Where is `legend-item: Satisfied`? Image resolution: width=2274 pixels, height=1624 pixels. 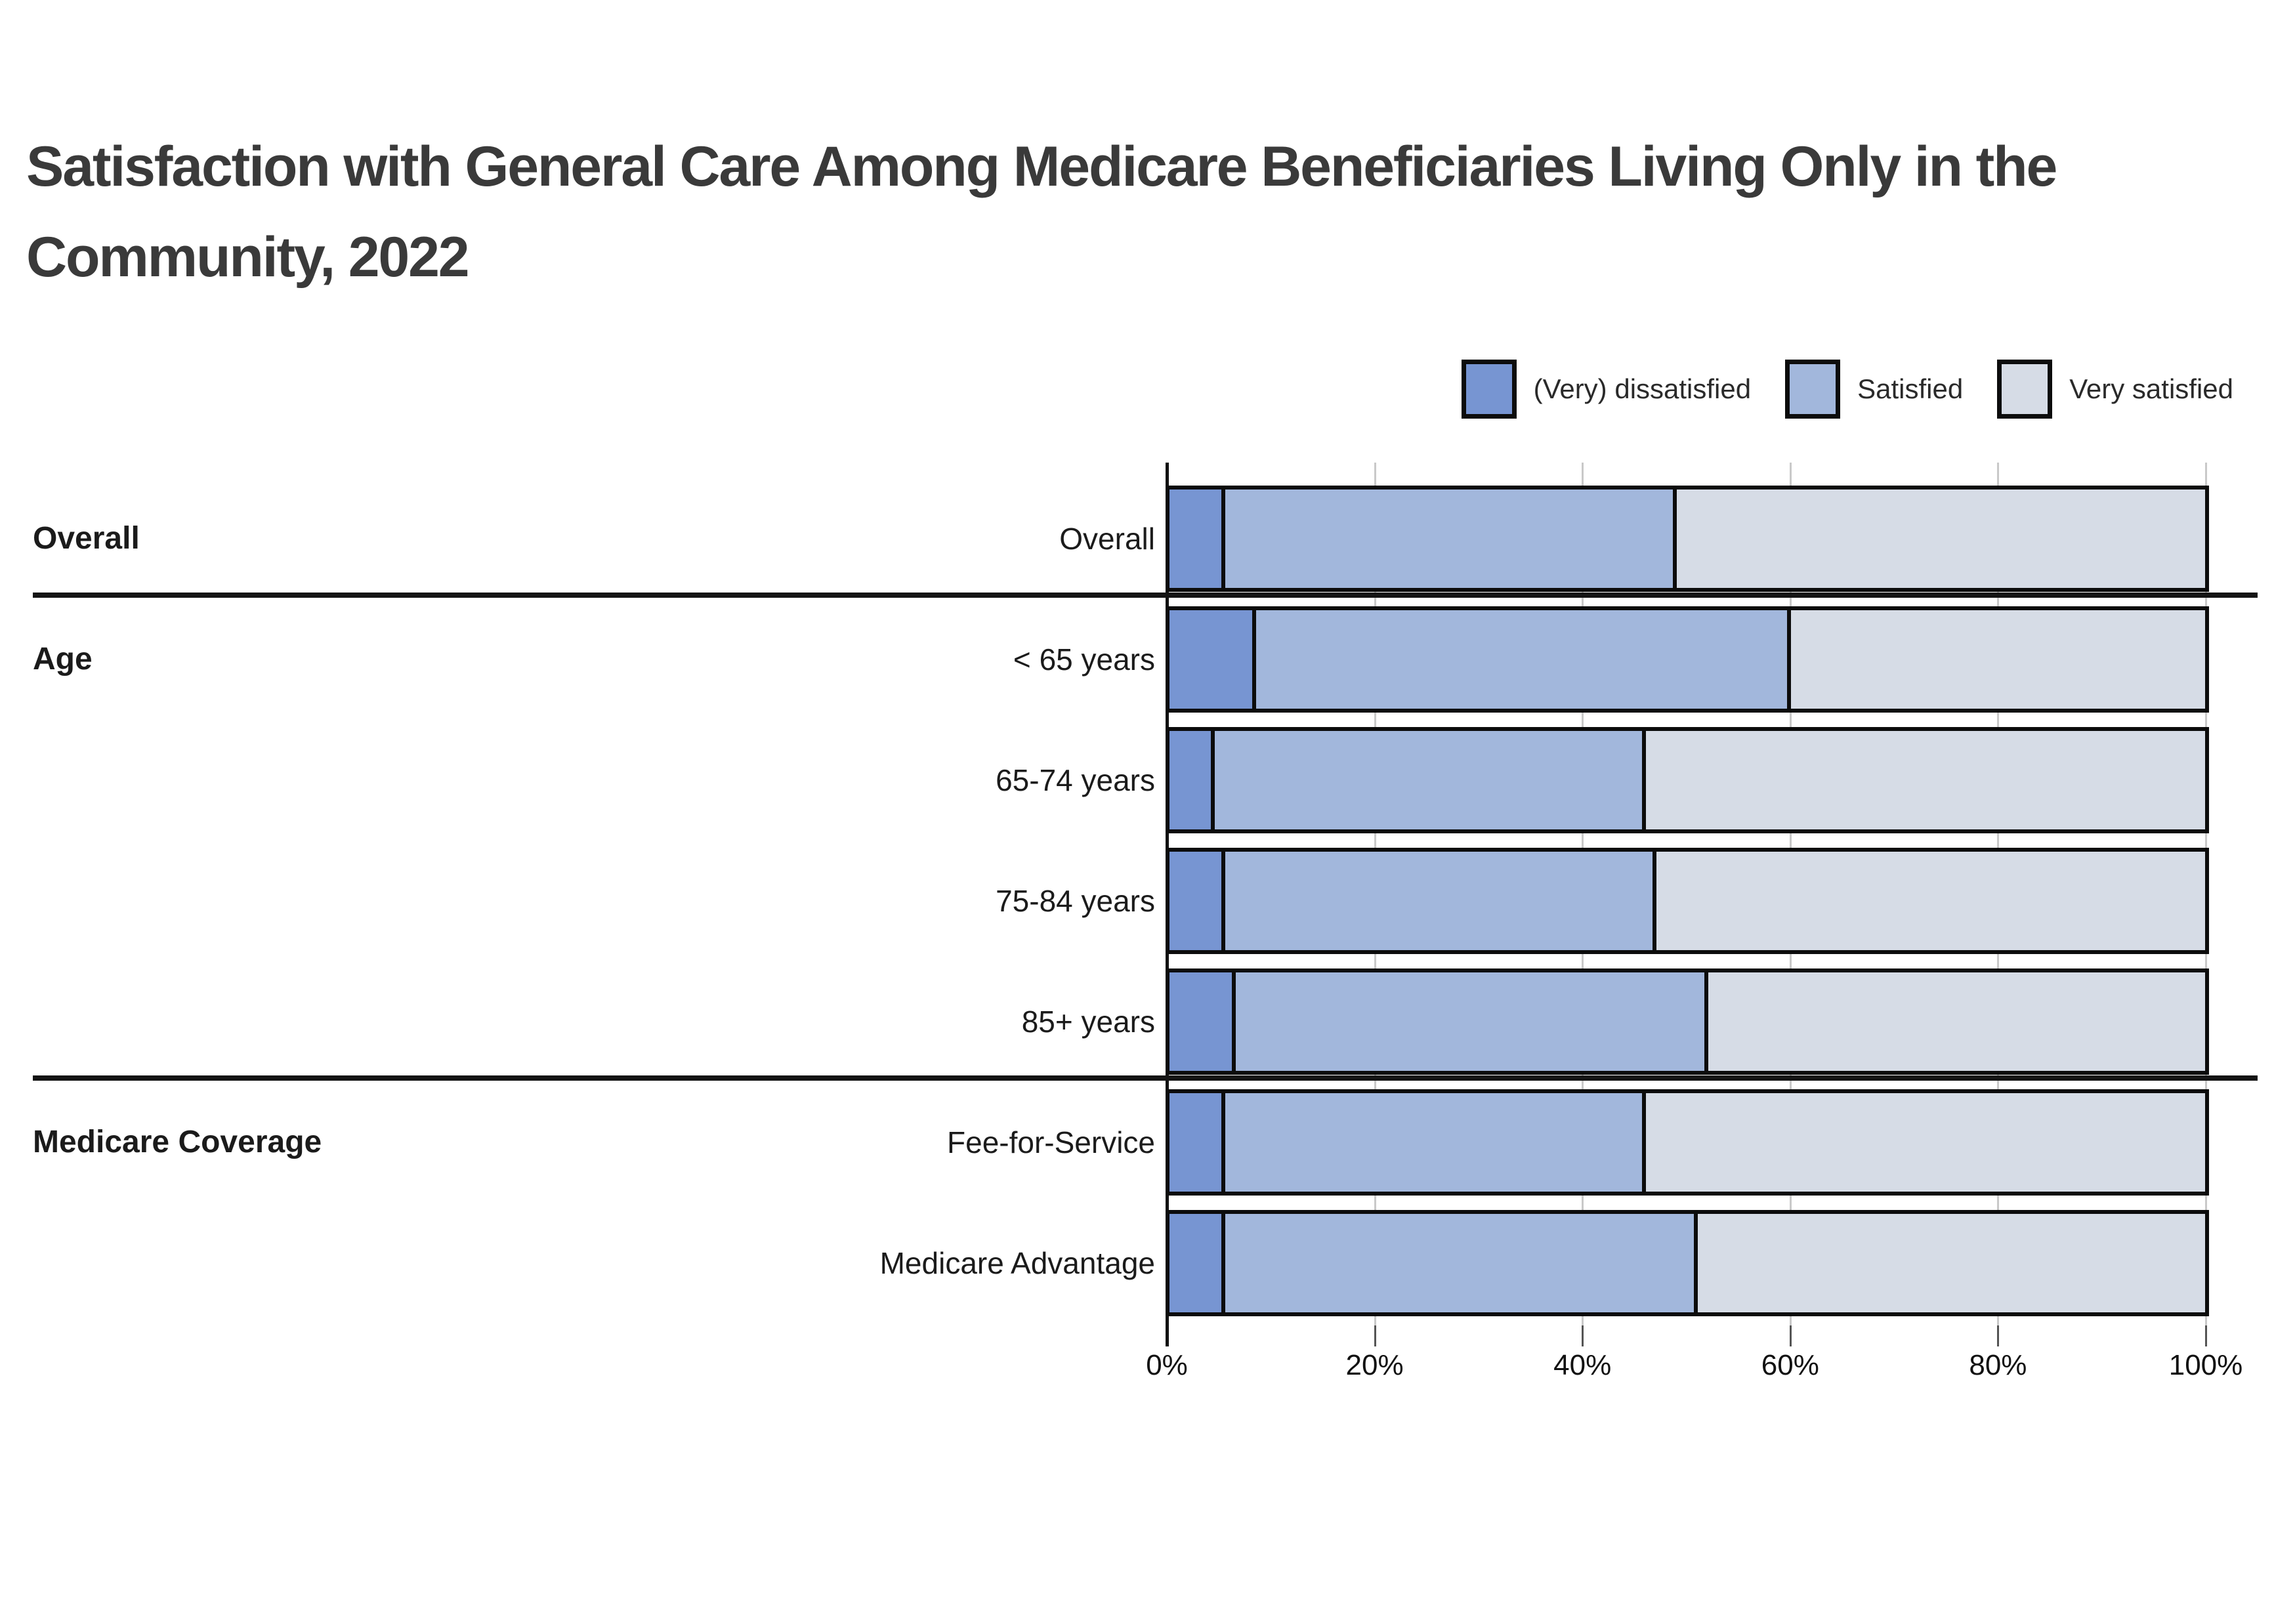
legend-item: Satisfied is located at coordinates (1874, 390).